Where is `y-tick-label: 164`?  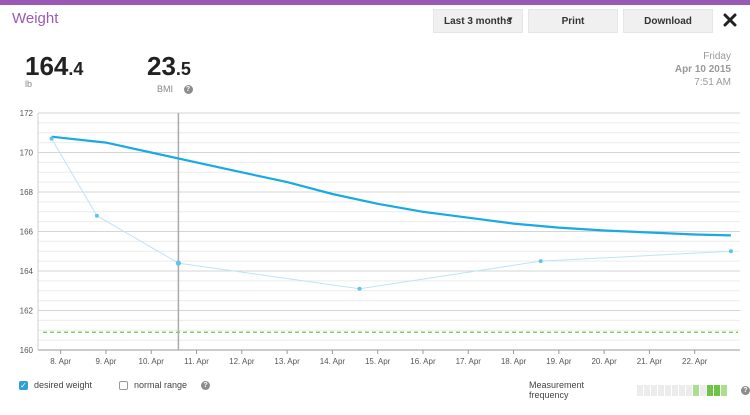 y-tick-label: 164 is located at coordinates (27, 271).